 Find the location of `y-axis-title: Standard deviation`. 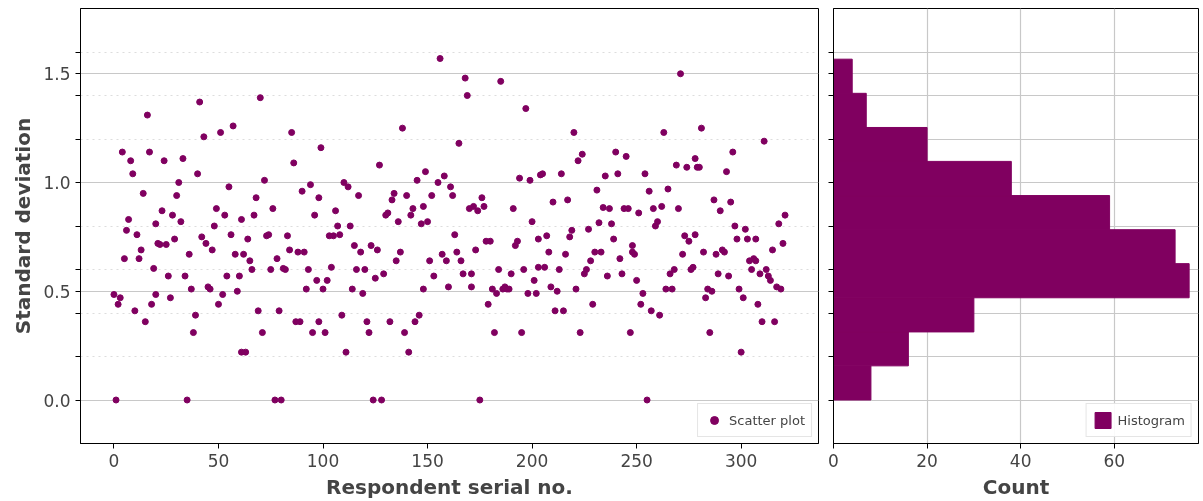

y-axis-title: Standard deviation is located at coordinates (23, 226).